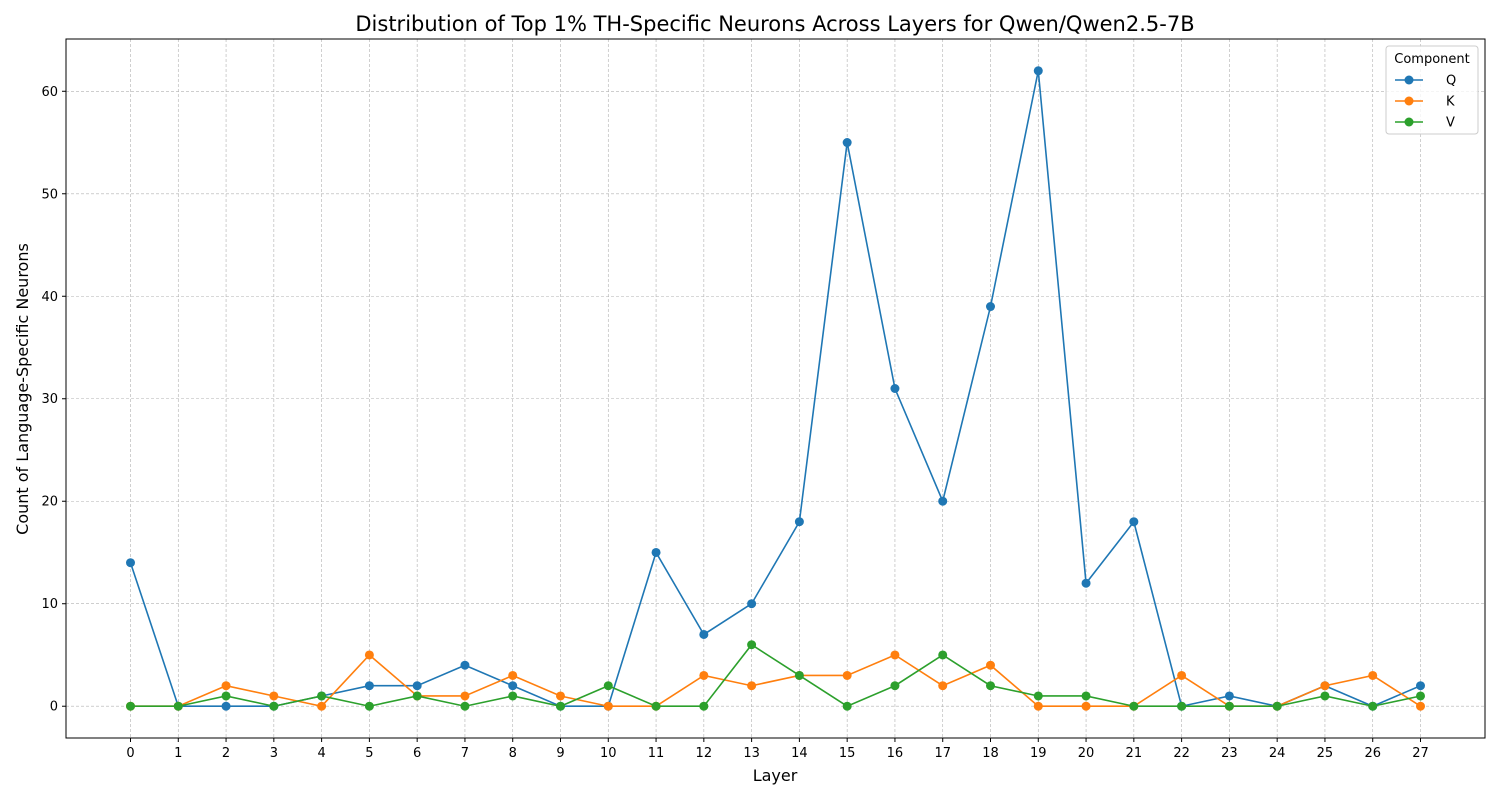 The width and height of the screenshot is (1500, 800). Describe the element at coordinates (1450, 123) in the screenshot. I see `legend-label: V` at that location.